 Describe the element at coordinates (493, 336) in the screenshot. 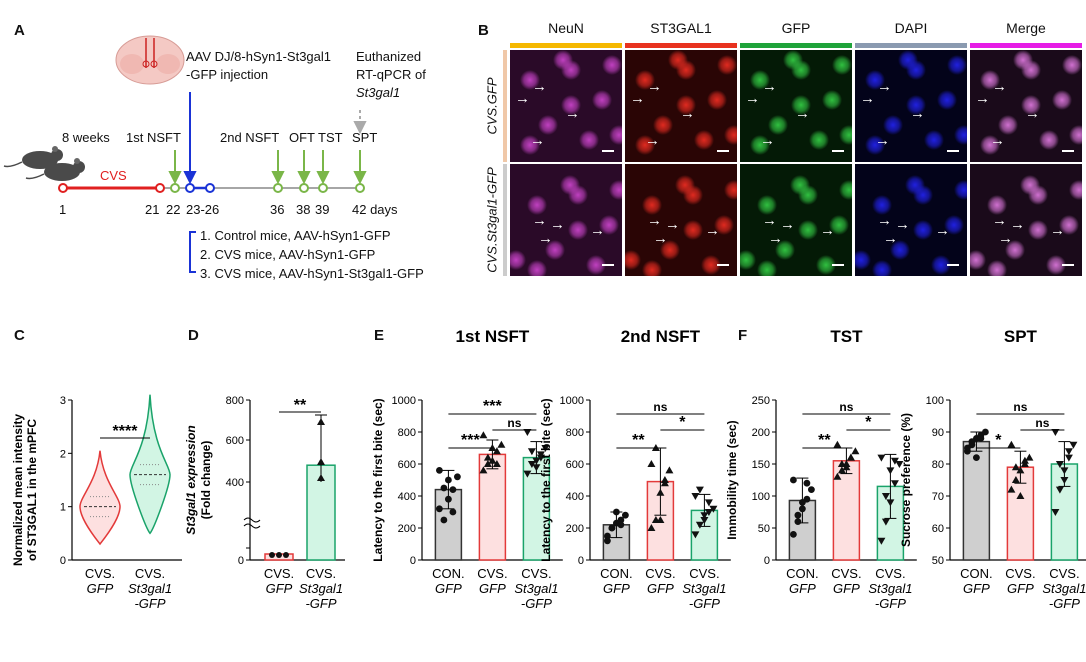

I see `chart-title: 1st NSFT` at that location.